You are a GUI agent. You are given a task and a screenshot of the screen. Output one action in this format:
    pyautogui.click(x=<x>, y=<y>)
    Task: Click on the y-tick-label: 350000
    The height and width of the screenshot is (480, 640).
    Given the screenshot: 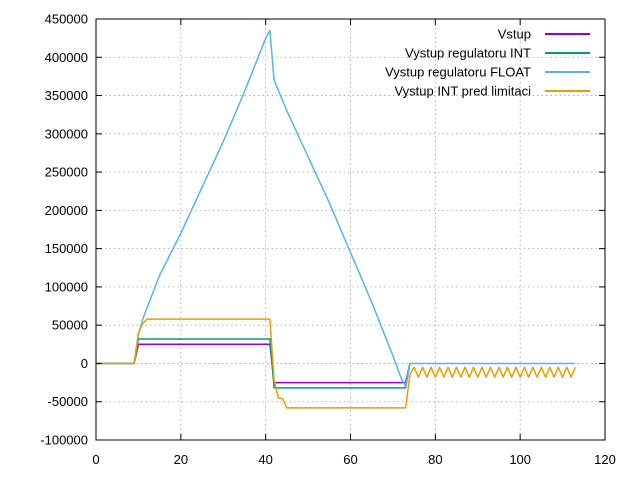 What is the action you would take?
    pyautogui.click(x=66, y=95)
    